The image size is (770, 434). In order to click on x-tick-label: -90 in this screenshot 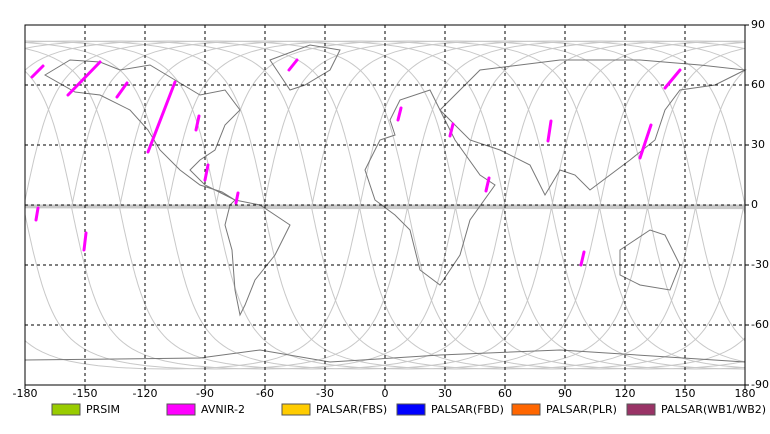, I will do `click(205, 393)`.